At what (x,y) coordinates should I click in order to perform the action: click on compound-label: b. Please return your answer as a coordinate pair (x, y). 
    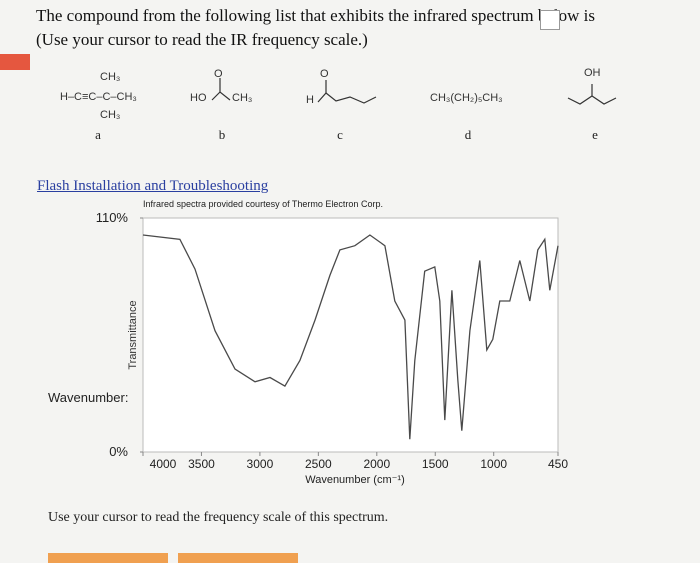
    Looking at the image, I should click on (222, 134).